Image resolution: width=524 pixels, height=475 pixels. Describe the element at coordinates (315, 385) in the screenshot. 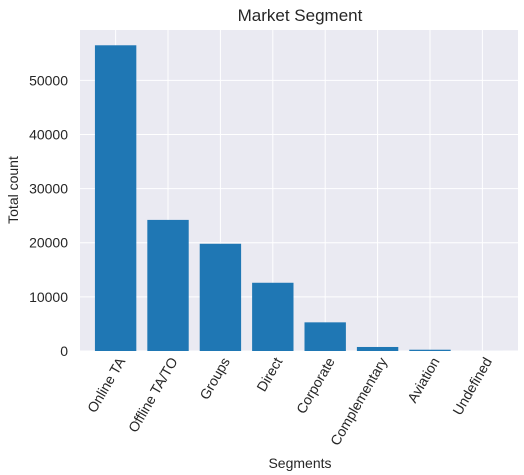

I see `x-tick-label: Corporate` at that location.